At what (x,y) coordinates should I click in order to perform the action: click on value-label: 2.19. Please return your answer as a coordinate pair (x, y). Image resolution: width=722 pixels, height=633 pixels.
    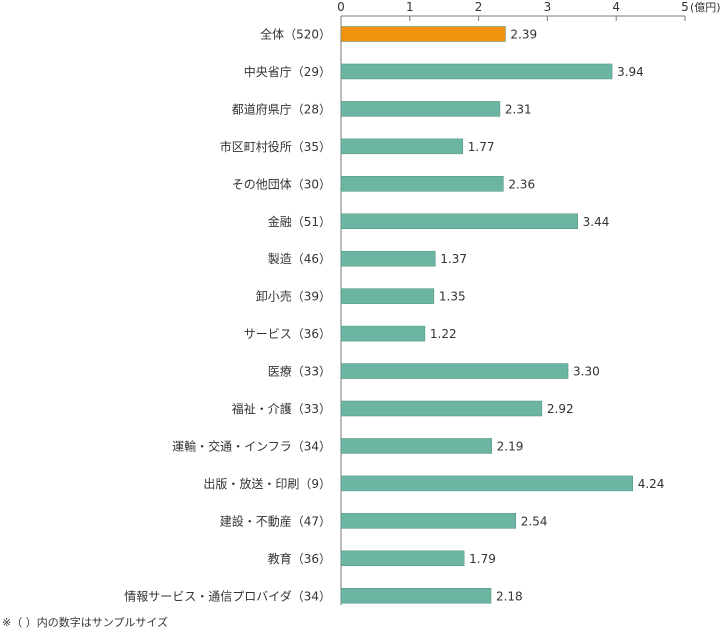
    Looking at the image, I should click on (510, 446).